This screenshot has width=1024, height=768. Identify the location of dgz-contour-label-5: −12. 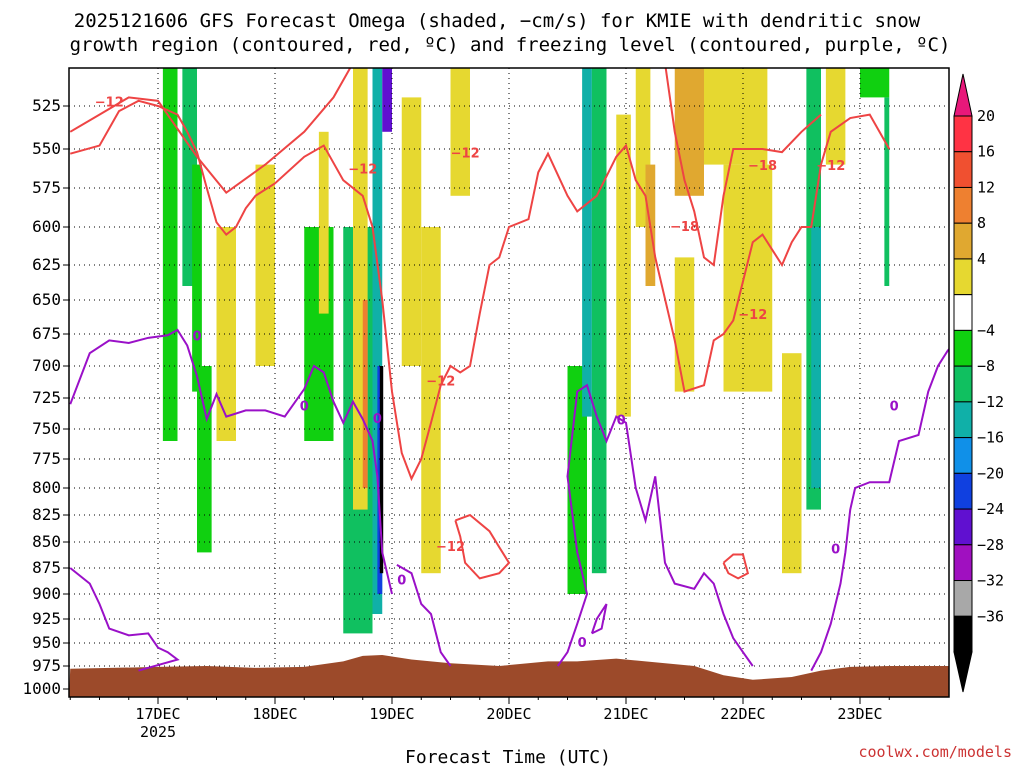
(752, 315).